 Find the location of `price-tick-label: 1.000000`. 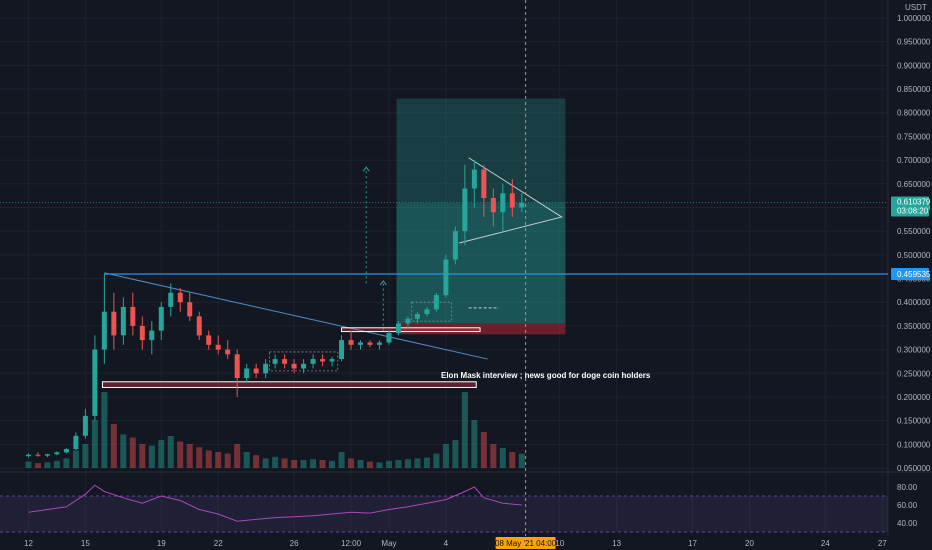

price-tick-label: 1.000000 is located at coordinates (914, 18).